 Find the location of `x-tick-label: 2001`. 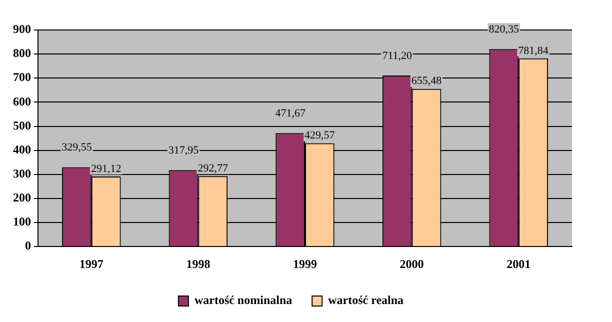

x-tick-label: 2001 is located at coordinates (518, 263).